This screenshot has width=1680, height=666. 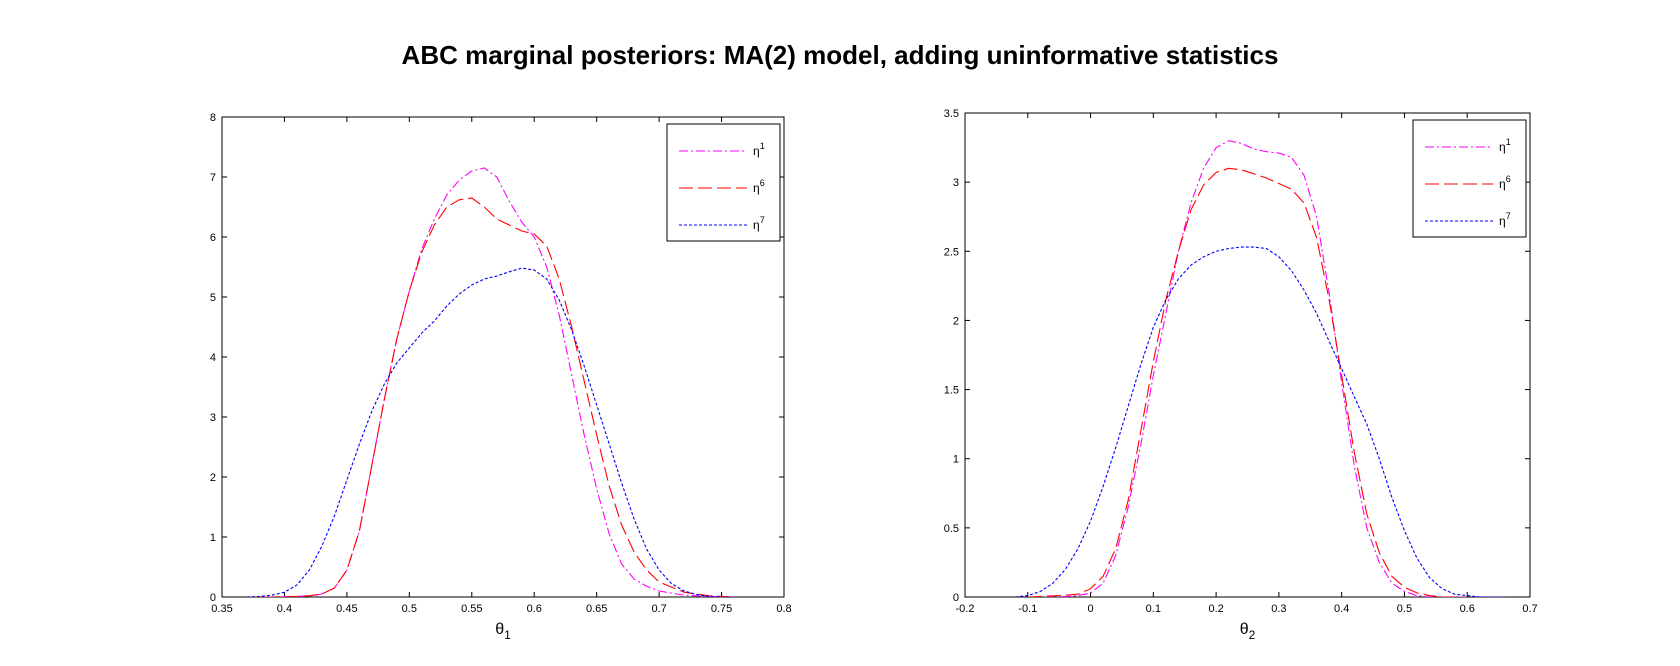 I want to click on series-line-eta7, so click(x=490, y=432).